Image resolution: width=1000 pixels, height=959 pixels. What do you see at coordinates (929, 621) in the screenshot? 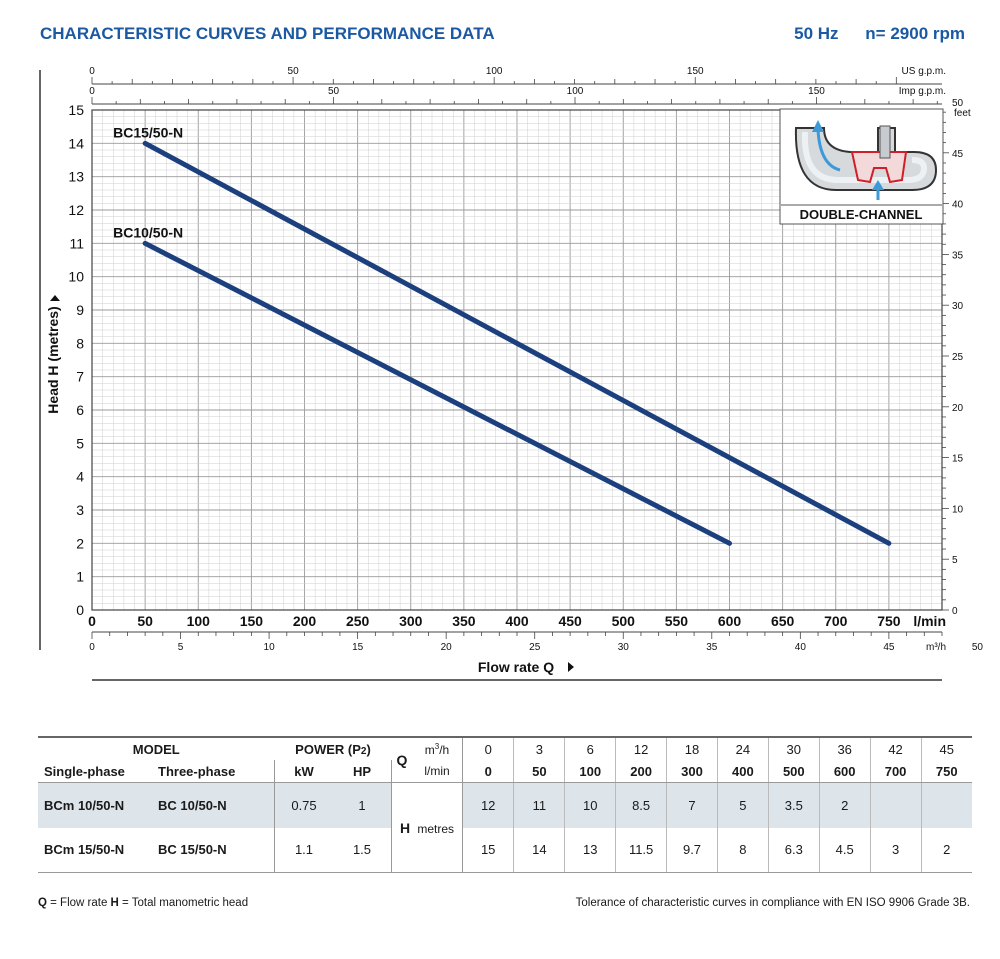
I see `x-unit-label: l/min` at bounding box center [929, 621].